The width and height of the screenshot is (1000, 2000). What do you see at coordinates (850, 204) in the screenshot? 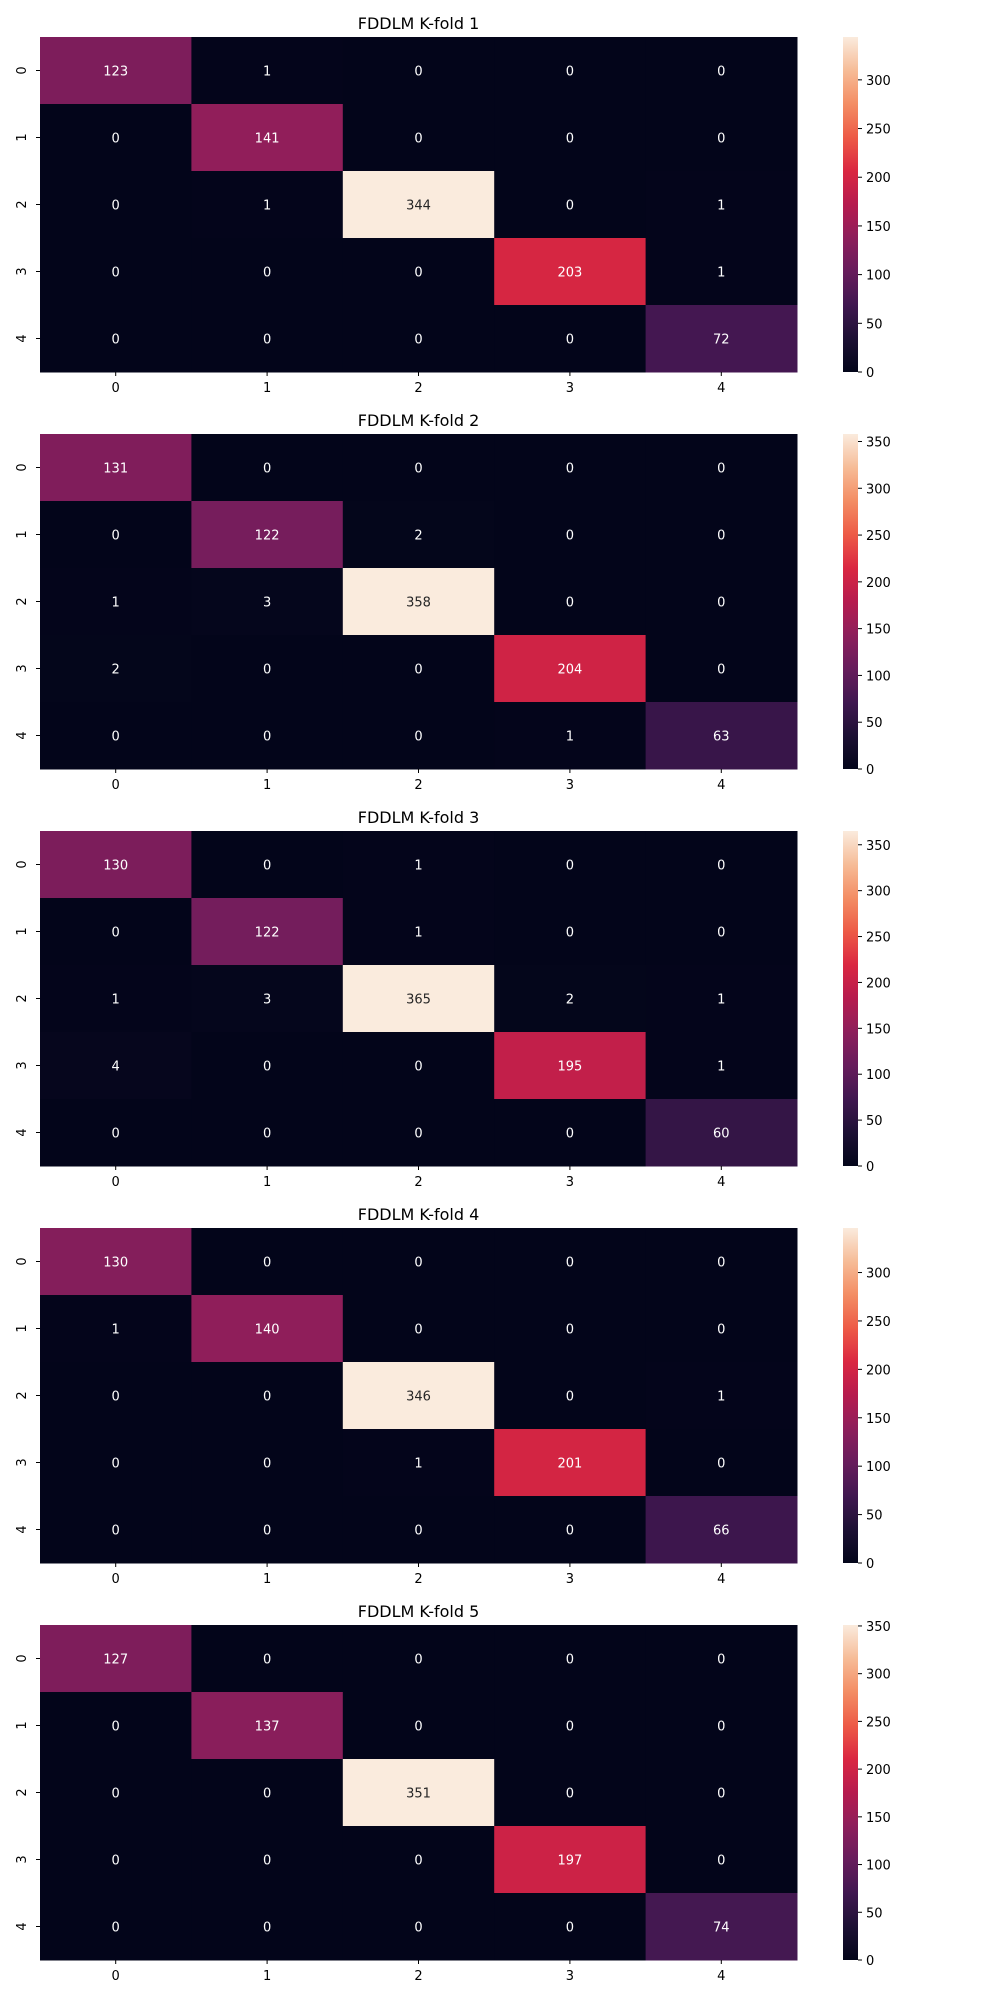
I see `colorbar` at bounding box center [850, 204].